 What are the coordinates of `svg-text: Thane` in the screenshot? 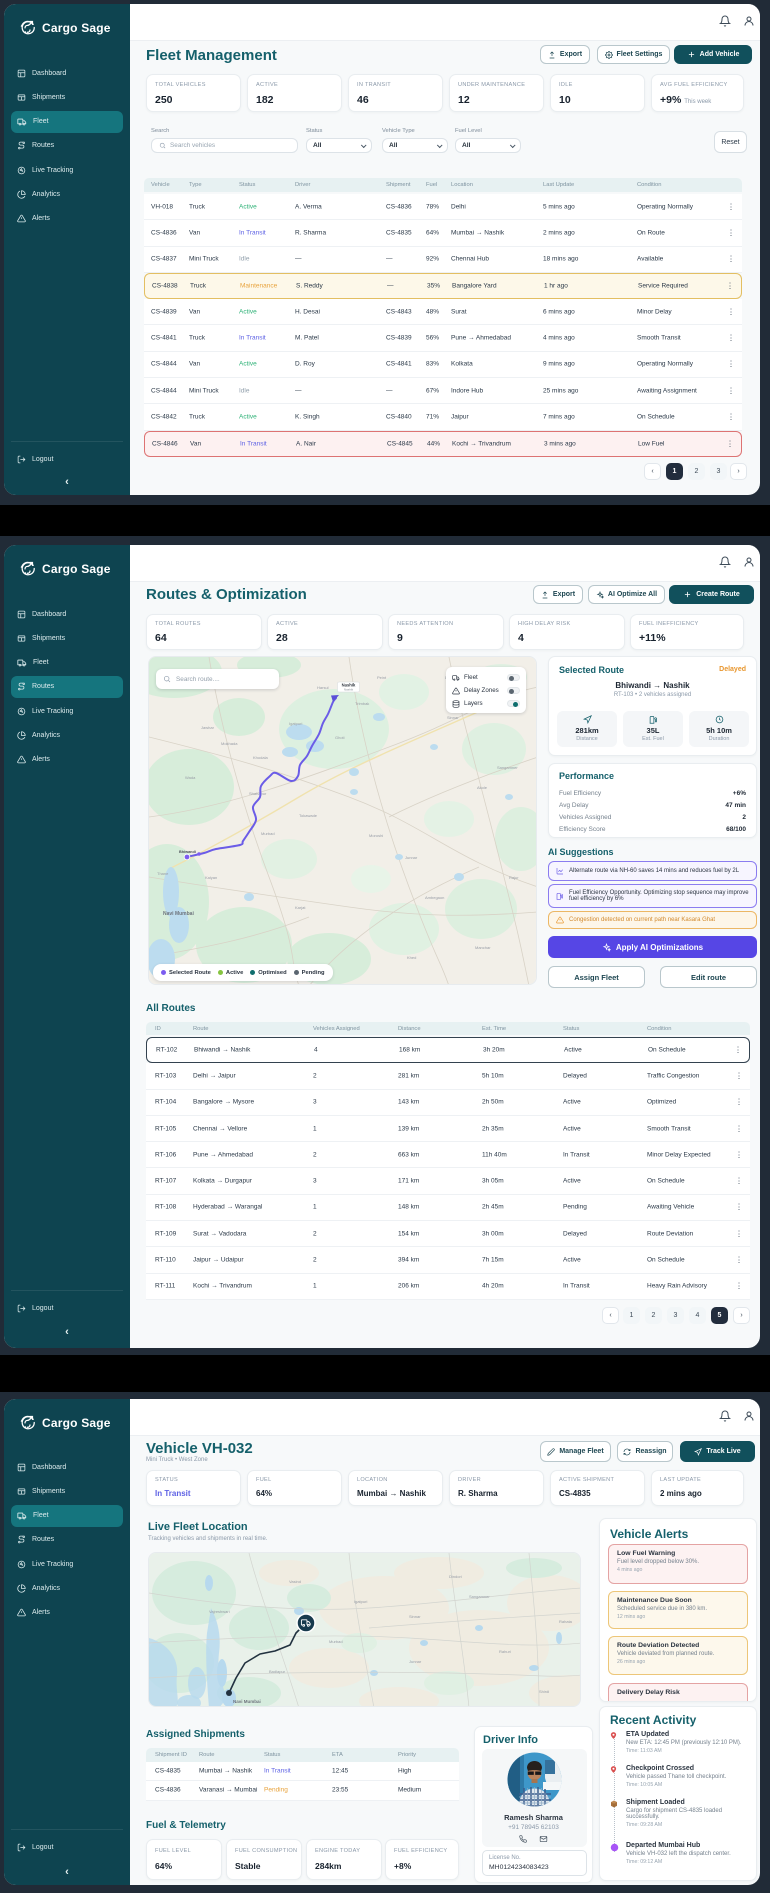 It's located at (163, 873).